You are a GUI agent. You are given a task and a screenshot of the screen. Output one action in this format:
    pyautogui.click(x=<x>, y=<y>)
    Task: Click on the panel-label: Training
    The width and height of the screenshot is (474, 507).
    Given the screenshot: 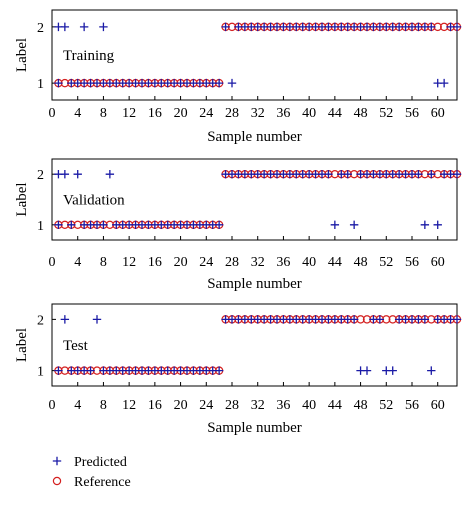 What is the action you would take?
    pyautogui.click(x=89, y=56)
    